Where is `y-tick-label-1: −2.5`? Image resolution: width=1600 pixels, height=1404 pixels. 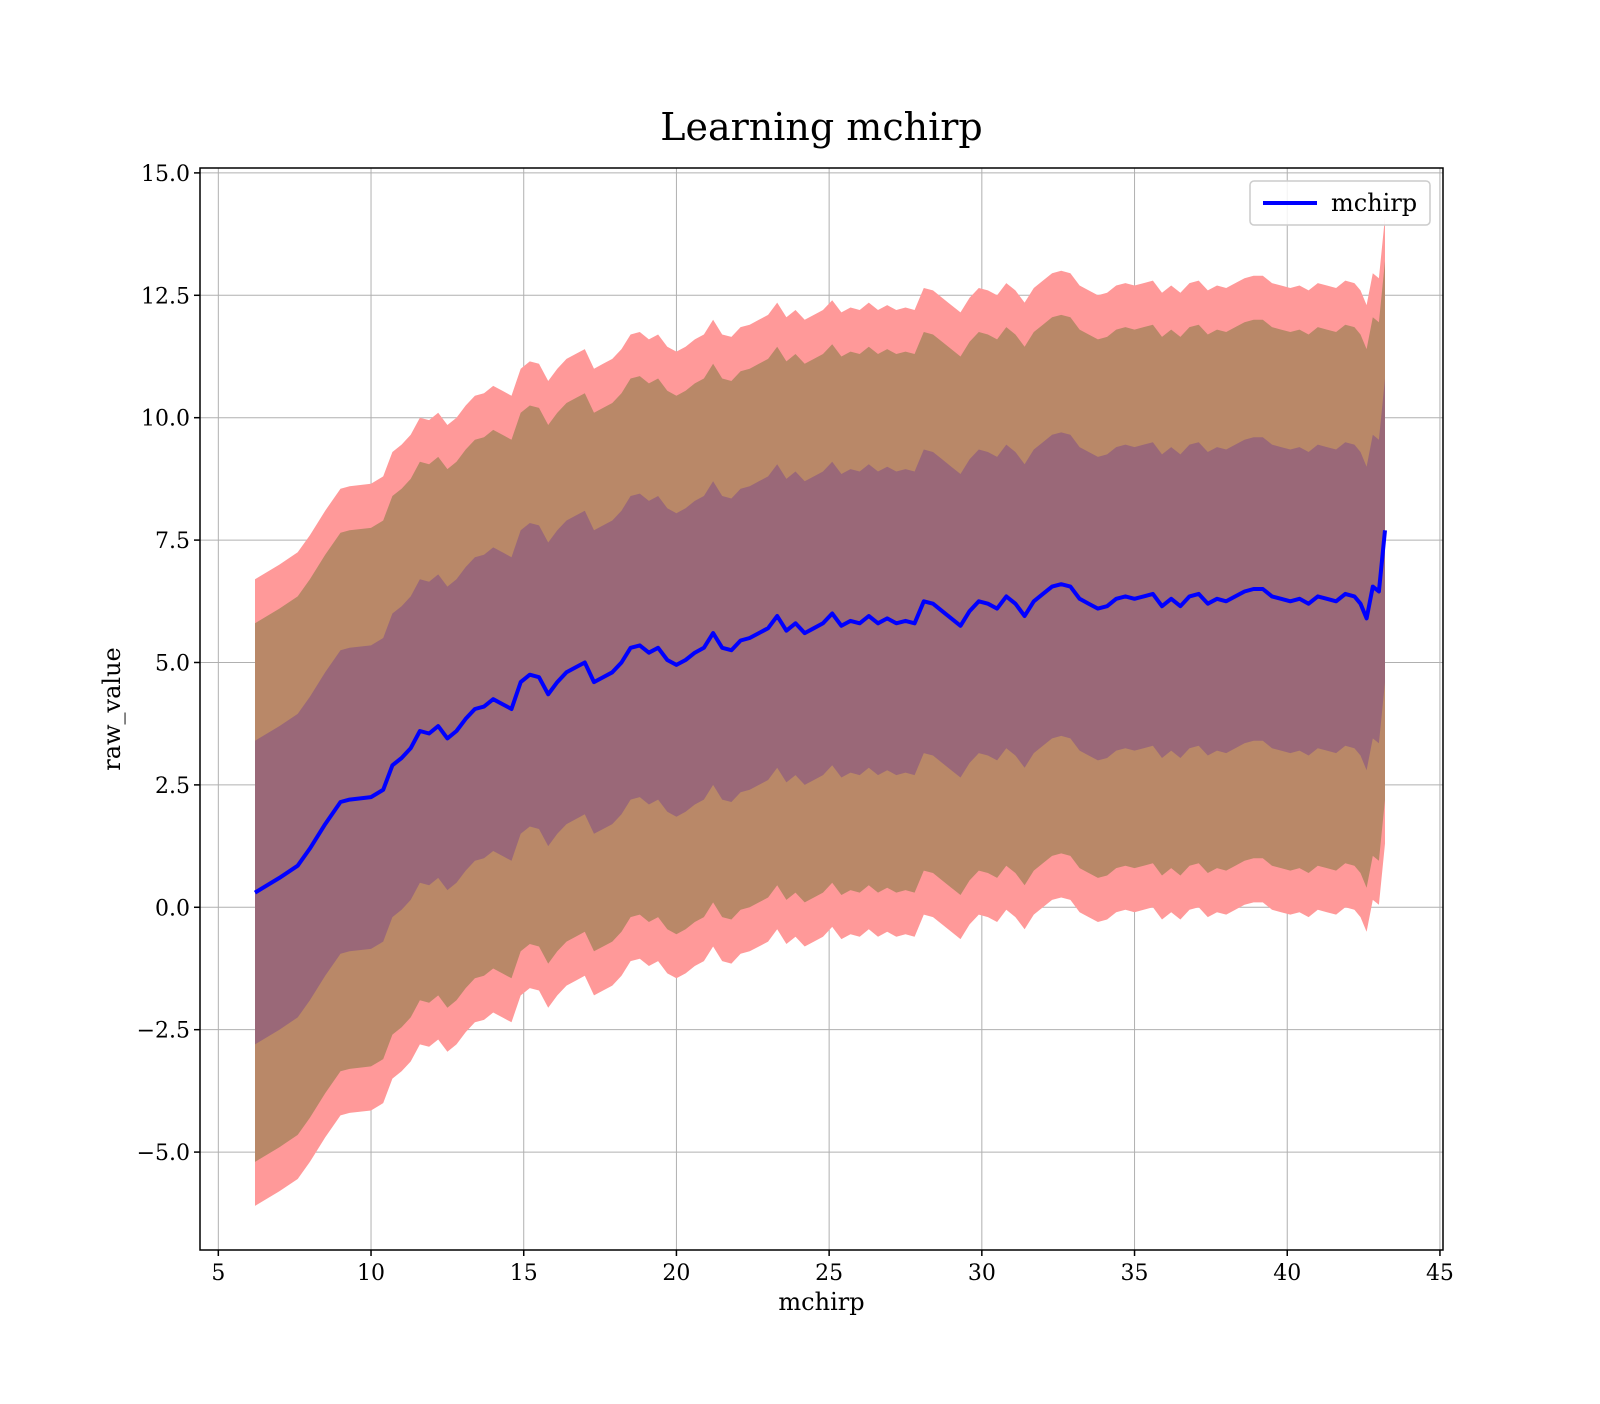
y-tick-label-1: −2.5 is located at coordinates (163, 1031).